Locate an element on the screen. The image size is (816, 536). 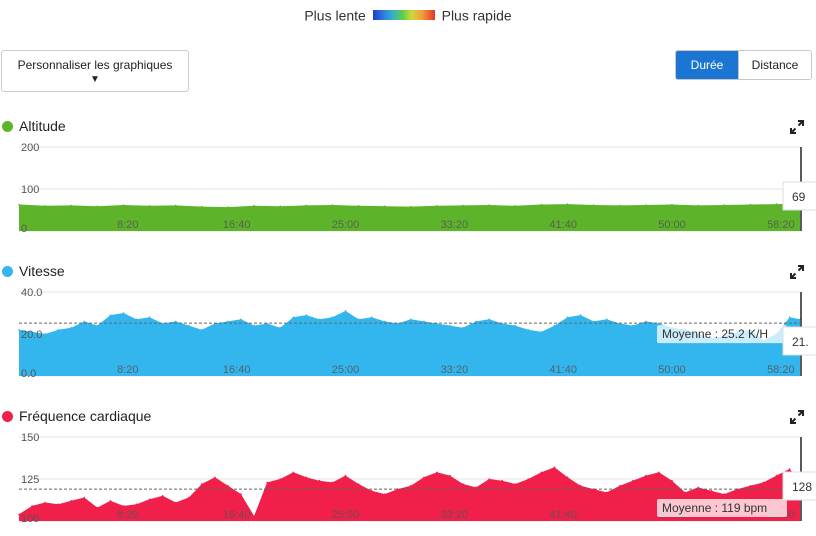
speed-cursor-tooltip is located at coordinates (799, 341).